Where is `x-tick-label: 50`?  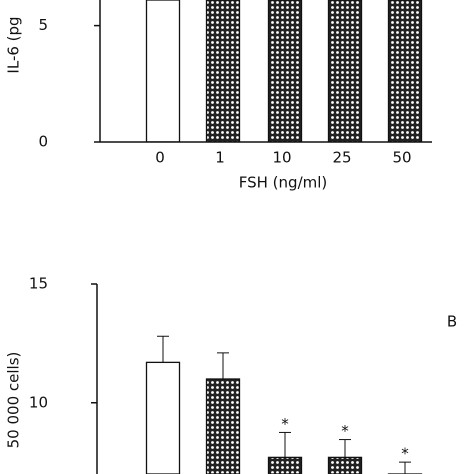
x-tick-label: 50 is located at coordinates (401, 158).